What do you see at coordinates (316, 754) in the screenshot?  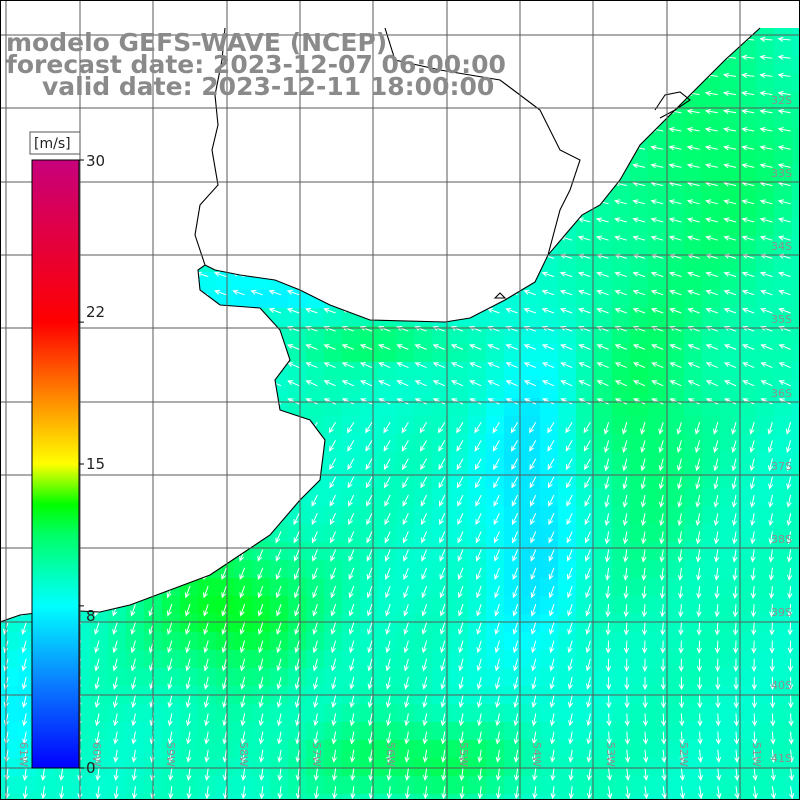 I see `longitude-label: 57W` at bounding box center [316, 754].